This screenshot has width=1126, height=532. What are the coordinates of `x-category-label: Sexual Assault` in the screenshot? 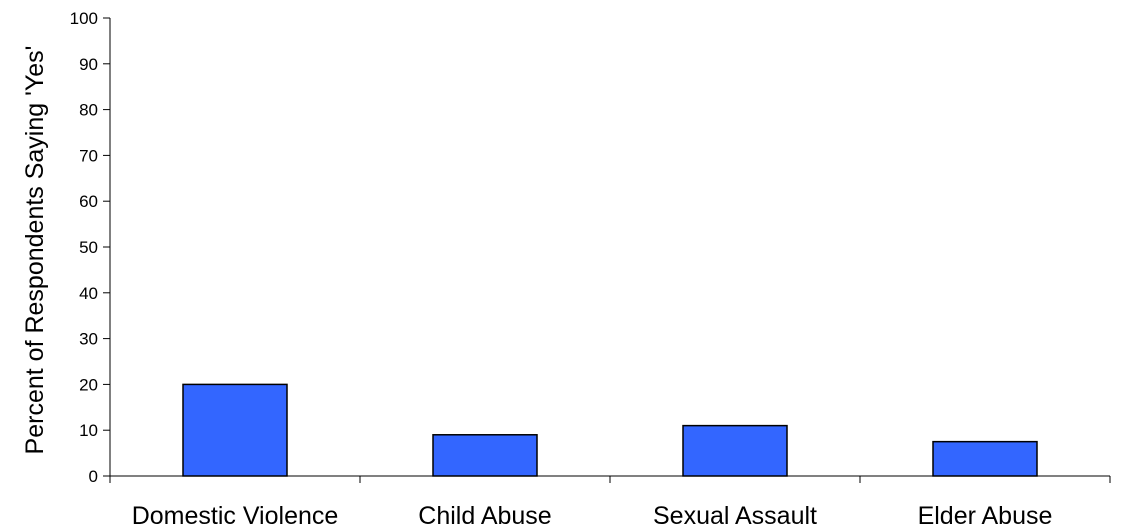 It's located at (735, 516).